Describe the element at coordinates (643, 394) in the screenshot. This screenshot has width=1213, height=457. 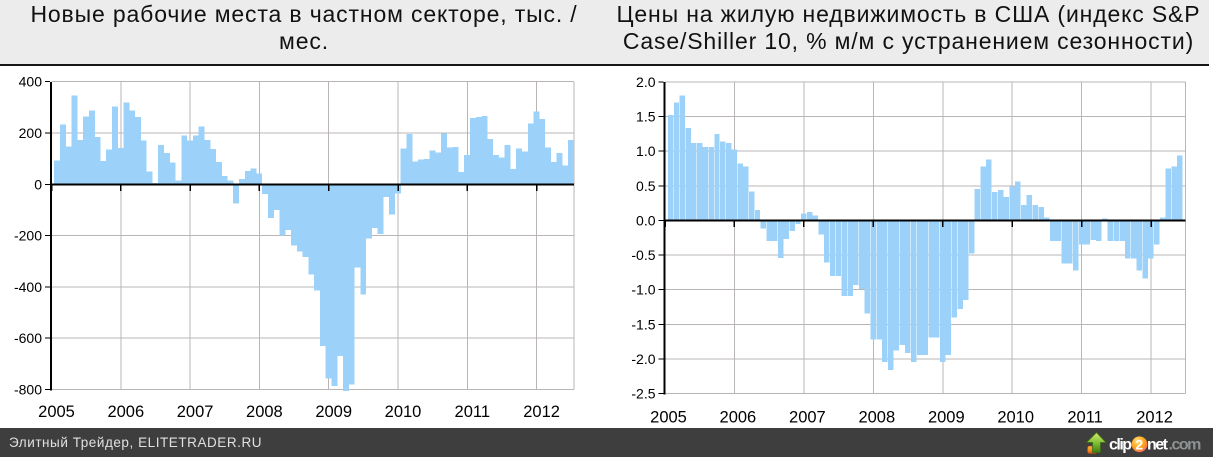
I see `svg-text: -2.5` at that location.